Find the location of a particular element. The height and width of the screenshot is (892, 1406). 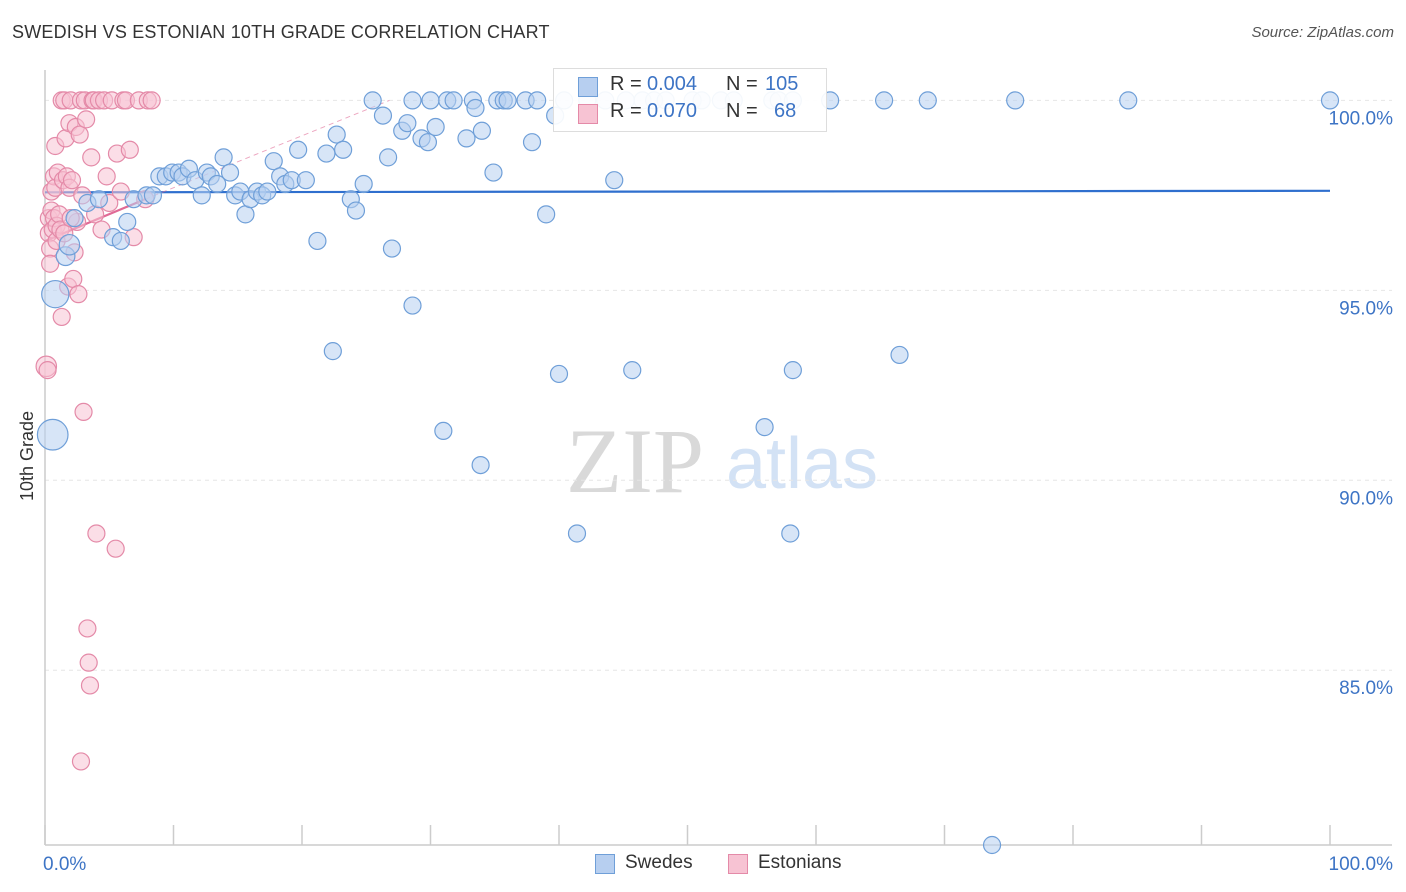

source-credit: Source: ZipAtlas.com is located at coordinates (1322, 32).